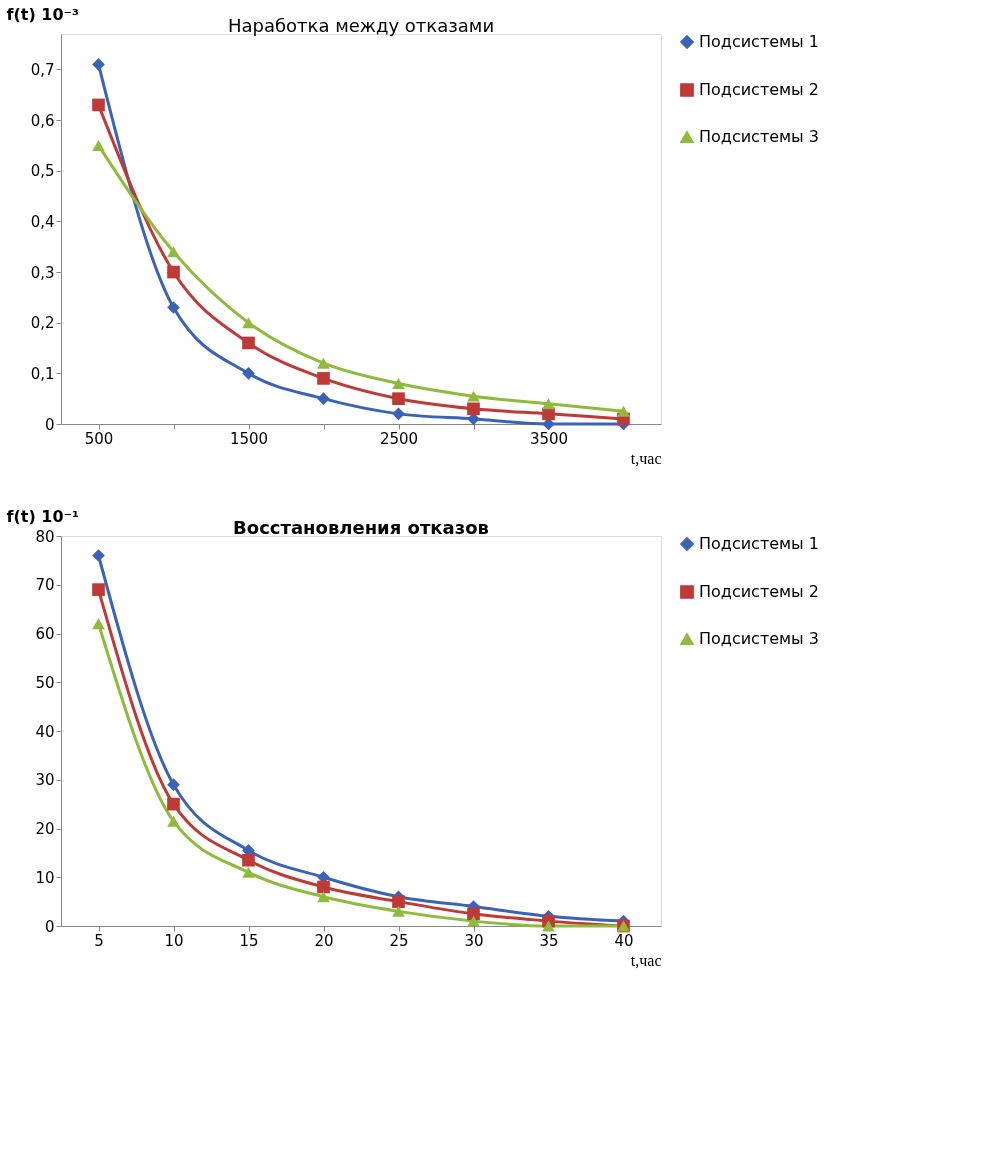  Describe the element at coordinates (42, 120) in the screenshot. I see `y-tick-label: 0,6` at that location.